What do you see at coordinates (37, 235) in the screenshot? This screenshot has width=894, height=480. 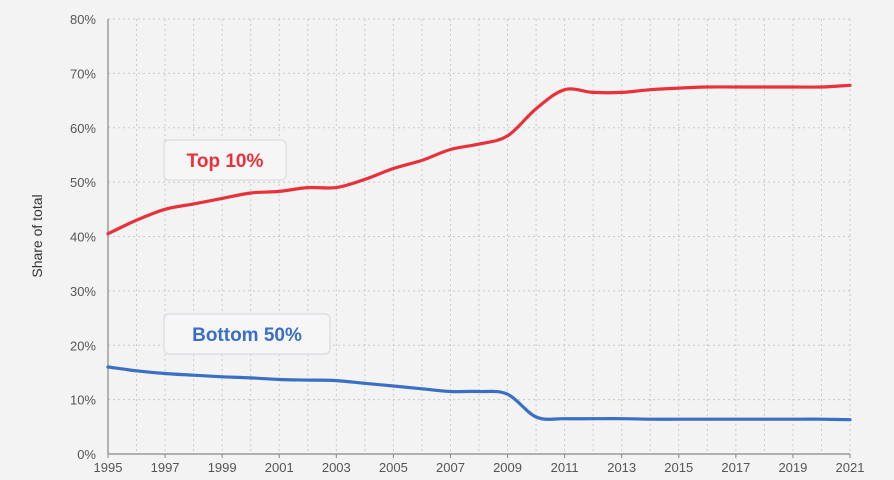 I see `y-axis-title: Share of total` at bounding box center [37, 235].